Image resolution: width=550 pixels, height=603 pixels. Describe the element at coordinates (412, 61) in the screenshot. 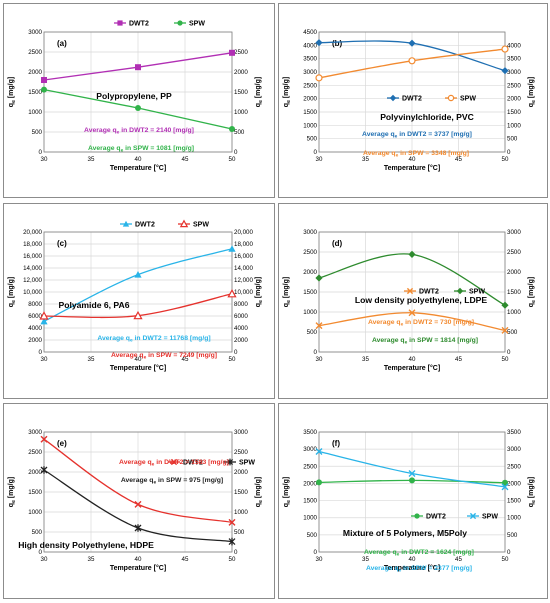

I see `marker-circle-open` at that location.